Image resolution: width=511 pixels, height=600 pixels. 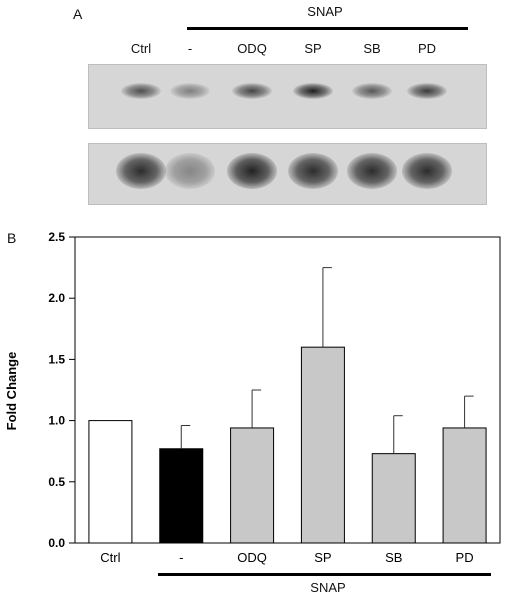 I want to click on lane-label: ODQ, so click(x=252, y=48).